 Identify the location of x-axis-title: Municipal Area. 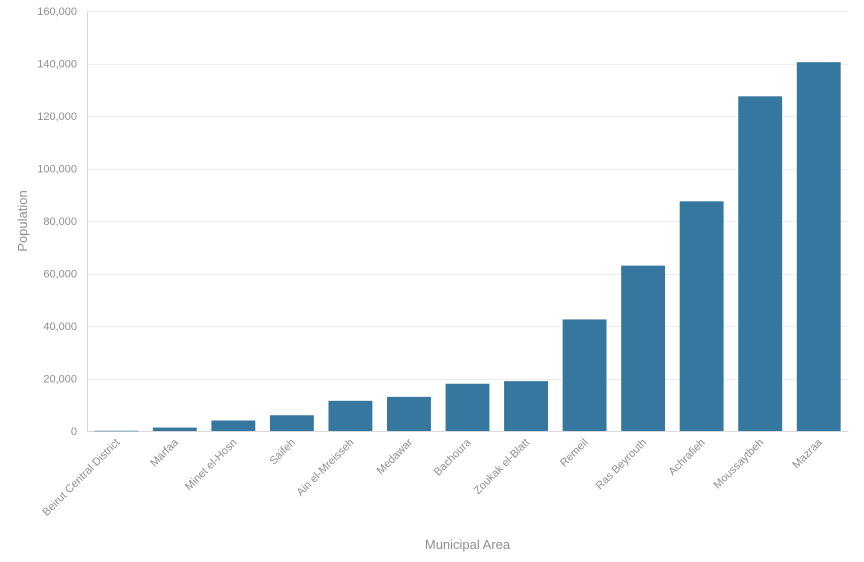
(468, 544).